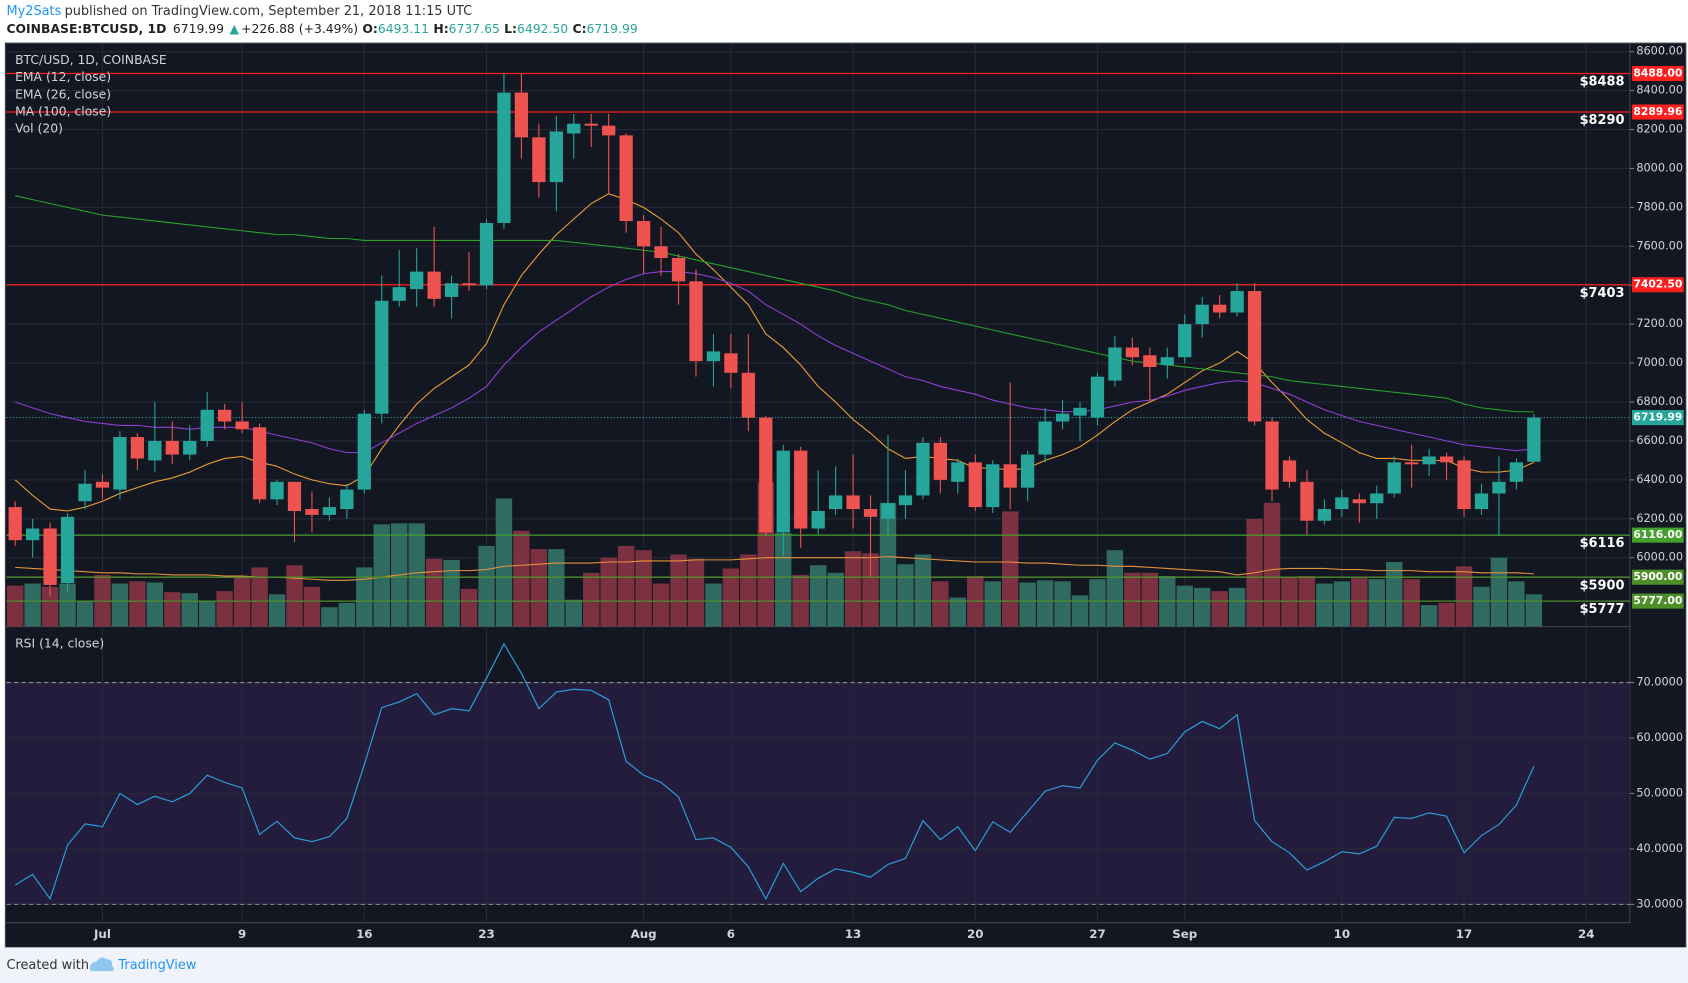 The width and height of the screenshot is (1688, 983). Describe the element at coordinates (1659, 323) in the screenshot. I see `y-tick-label: 7200.00` at that location.